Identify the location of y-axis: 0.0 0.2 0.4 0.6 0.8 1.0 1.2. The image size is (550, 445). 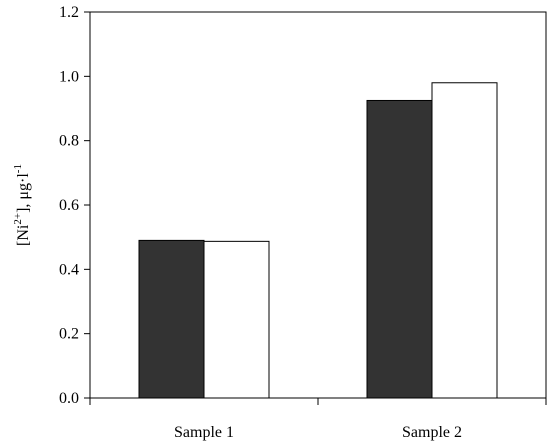
(74, 205).